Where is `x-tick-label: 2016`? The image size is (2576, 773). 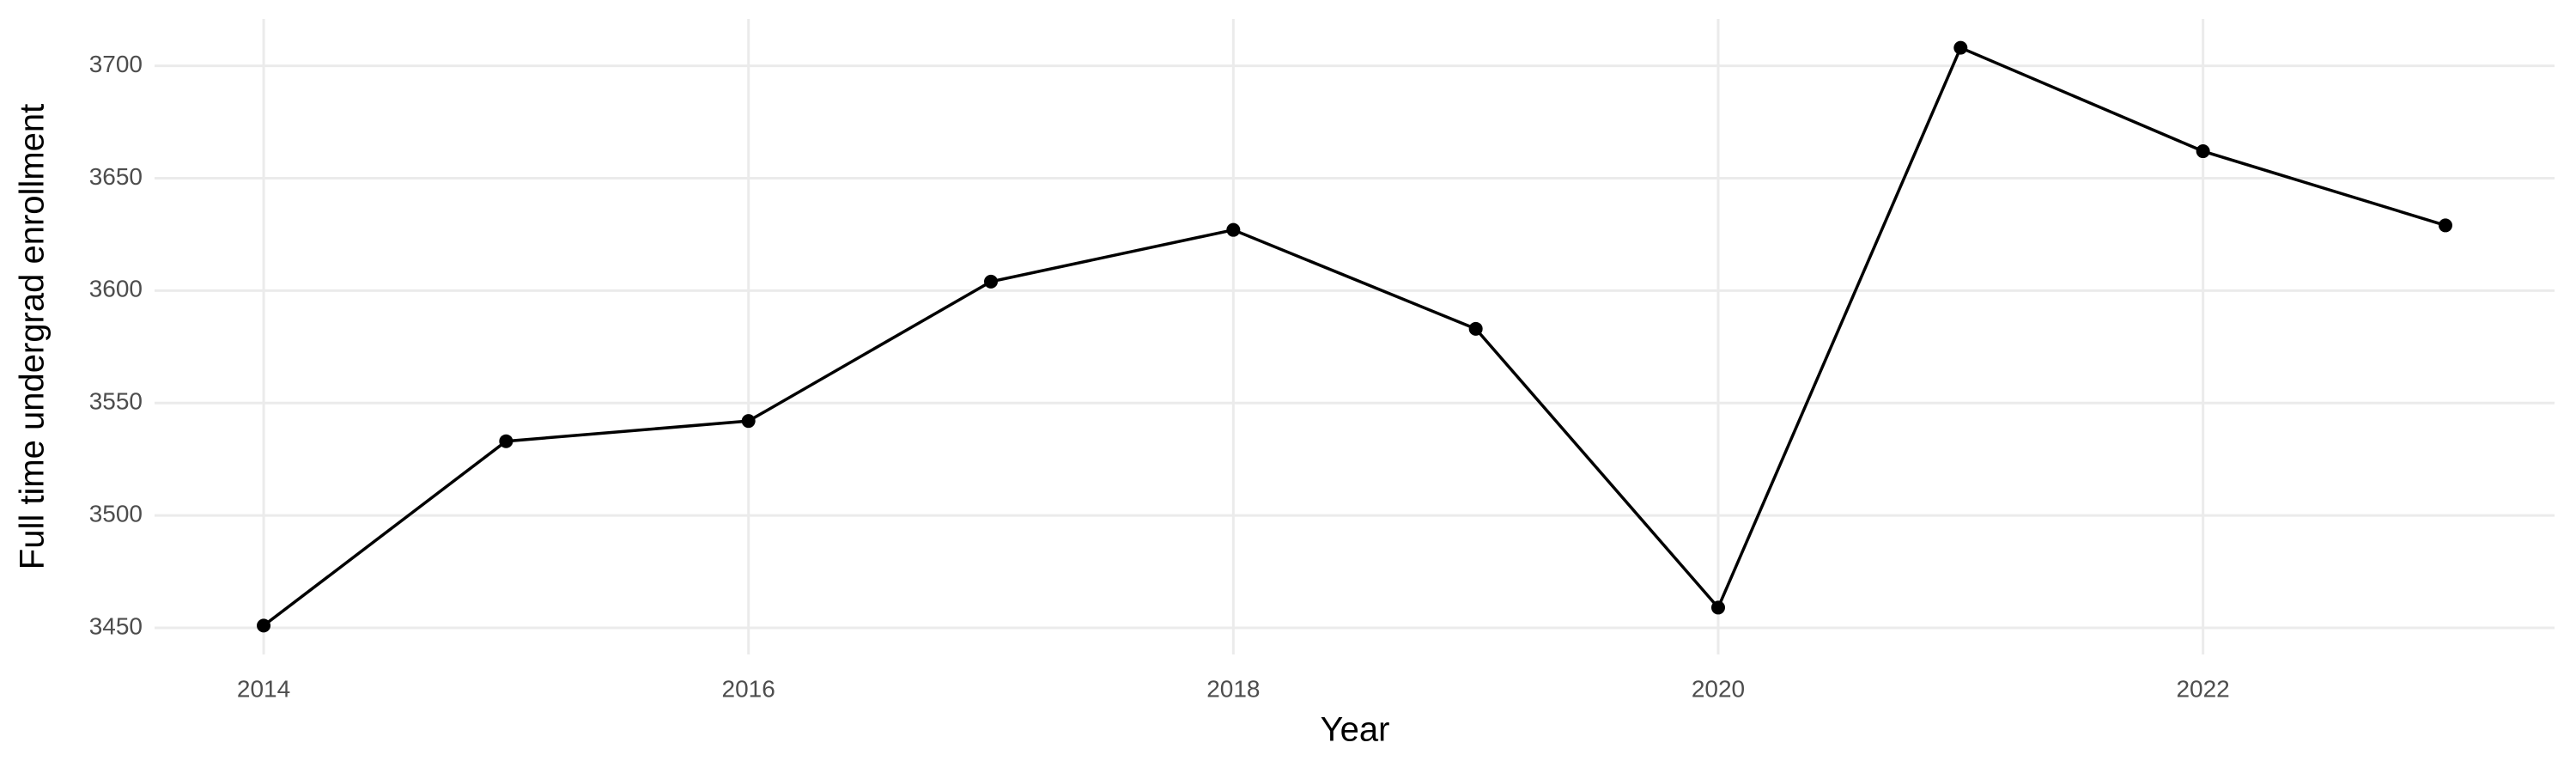
x-tick-label: 2016 is located at coordinates (748, 688).